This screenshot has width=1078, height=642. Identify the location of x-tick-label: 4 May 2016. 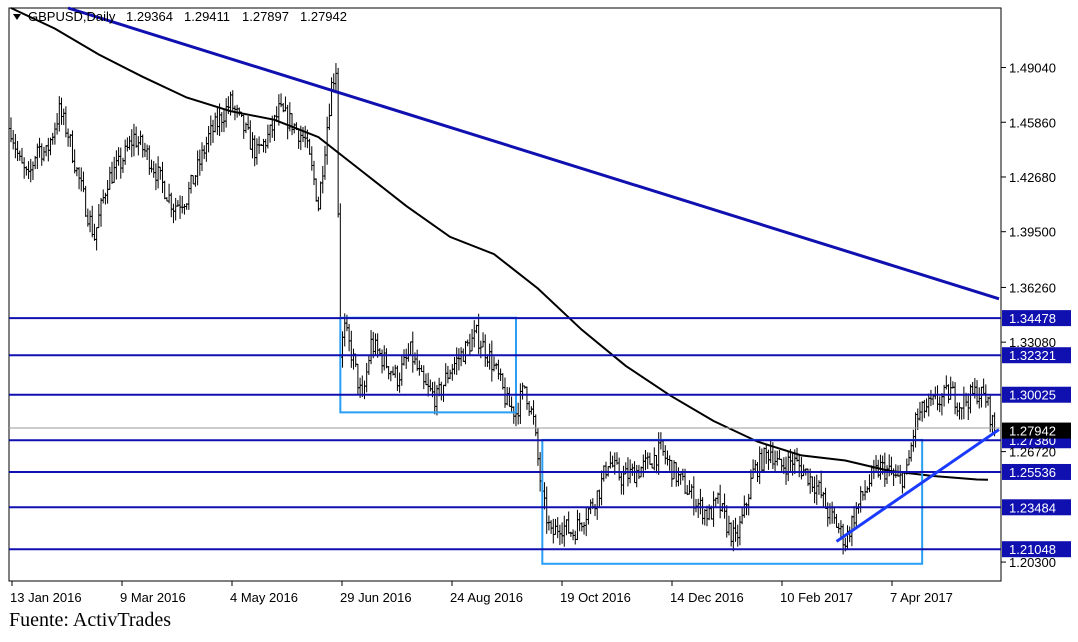
(264, 597).